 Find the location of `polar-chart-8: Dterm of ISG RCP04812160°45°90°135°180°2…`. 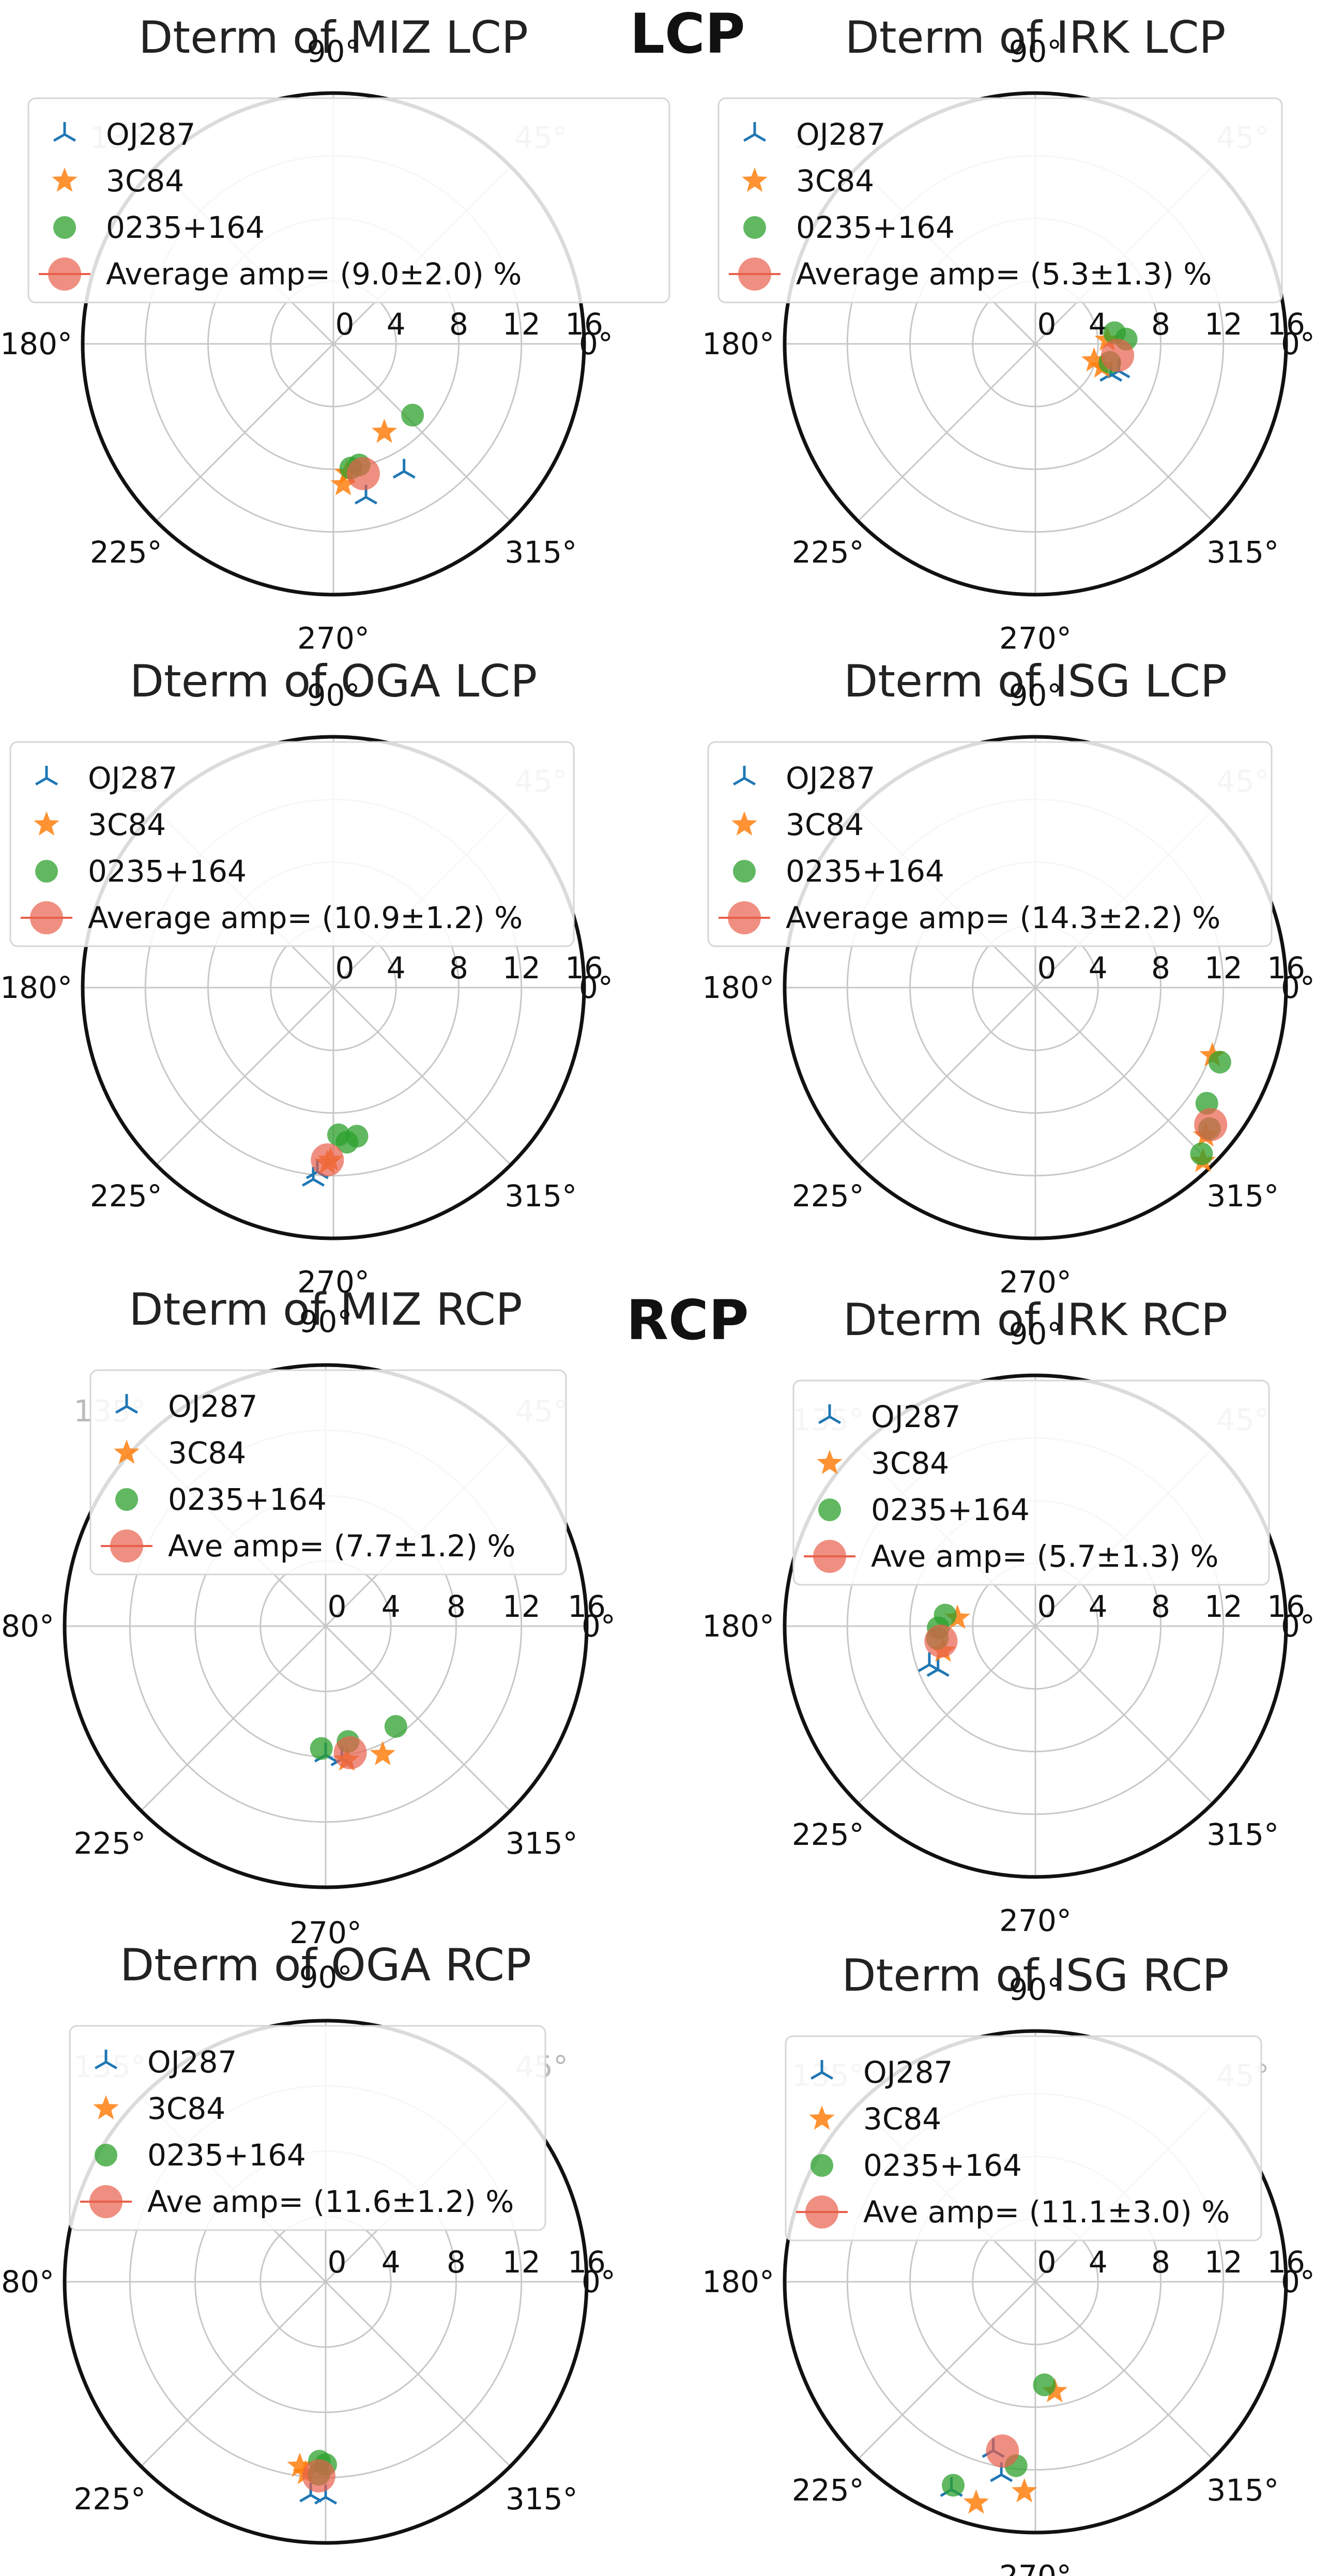

polar-chart-8: Dterm of ISG RCP04812160°45°90°135°180°2… is located at coordinates (1008, 2263).